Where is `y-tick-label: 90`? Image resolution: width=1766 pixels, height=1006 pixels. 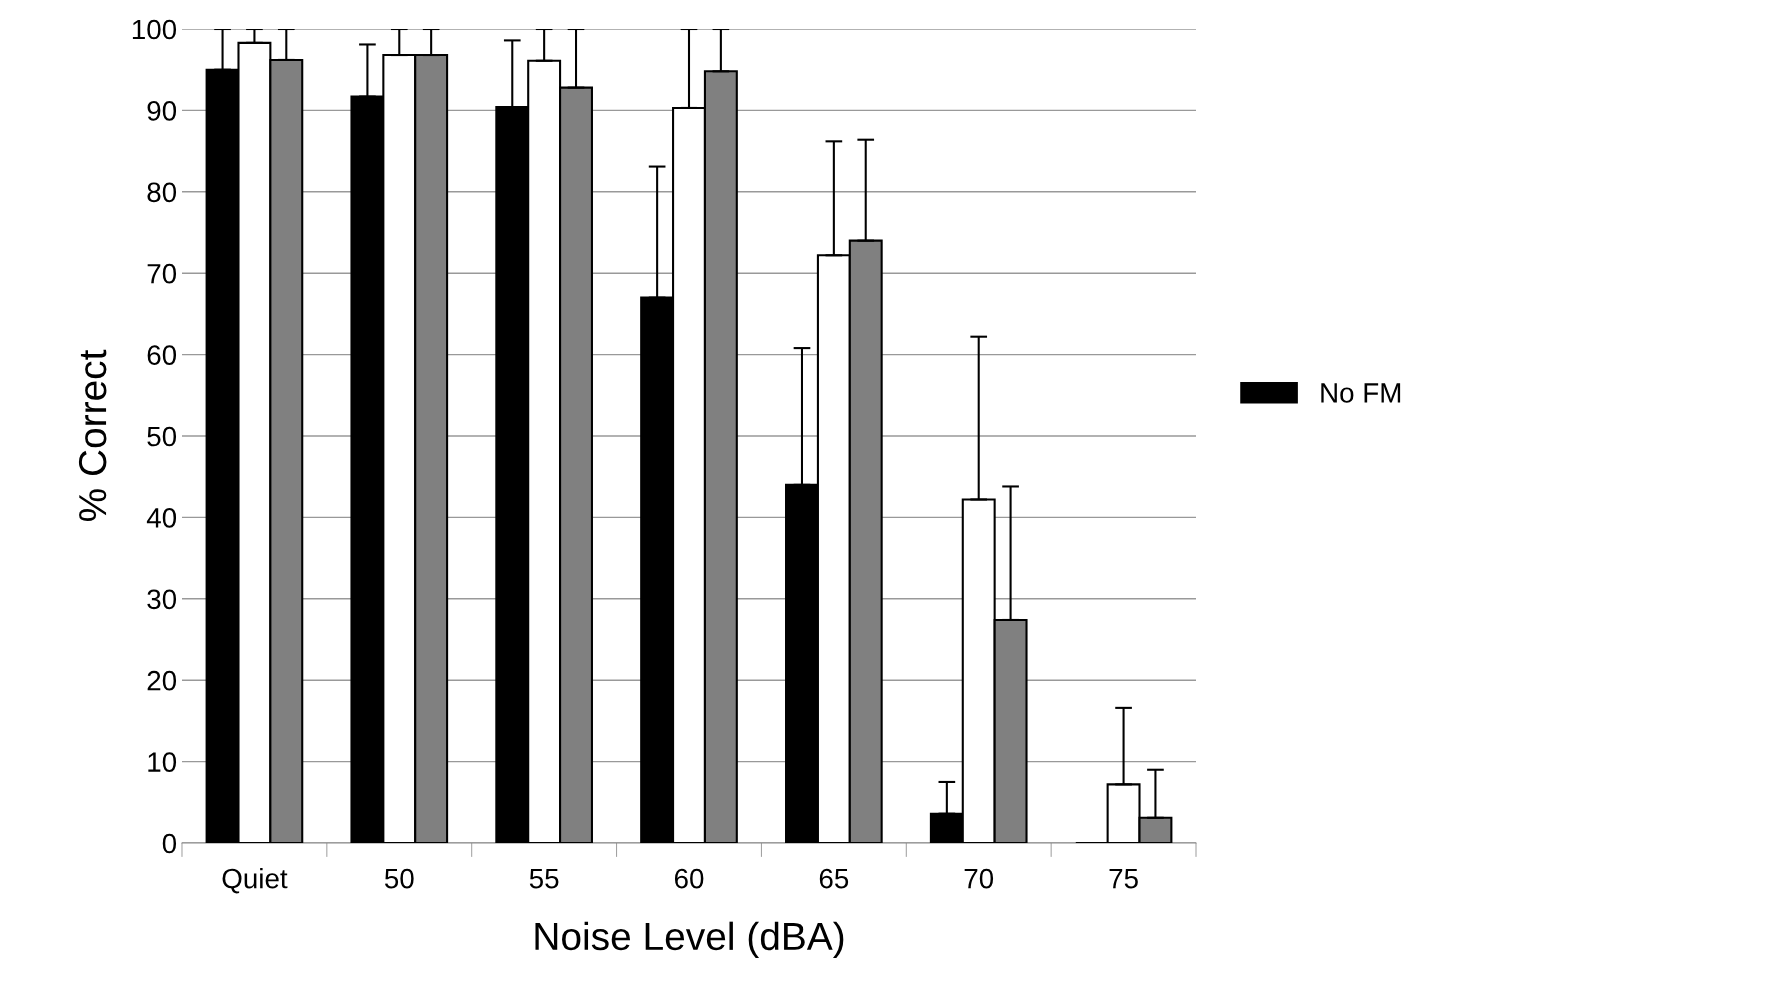 y-tick-label: 90 is located at coordinates (162, 111).